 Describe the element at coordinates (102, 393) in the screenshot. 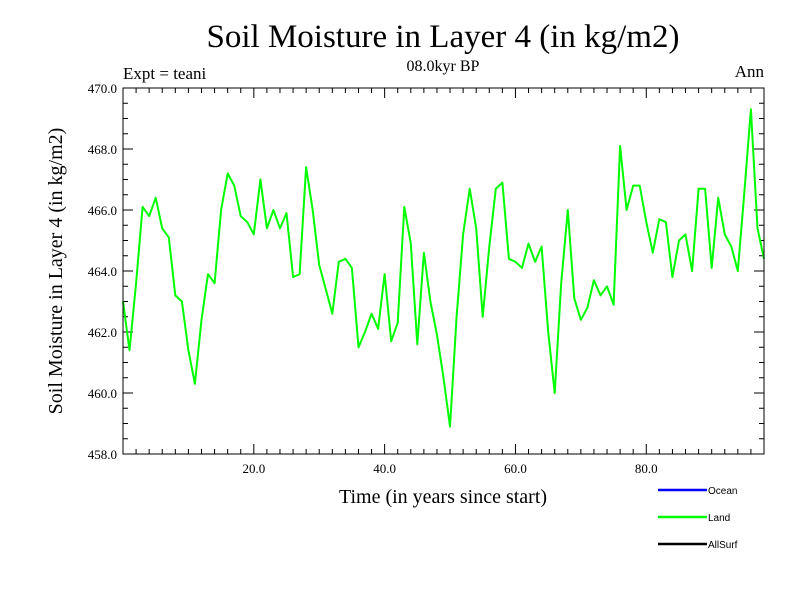

I see `y-tick-label: 460.0` at that location.